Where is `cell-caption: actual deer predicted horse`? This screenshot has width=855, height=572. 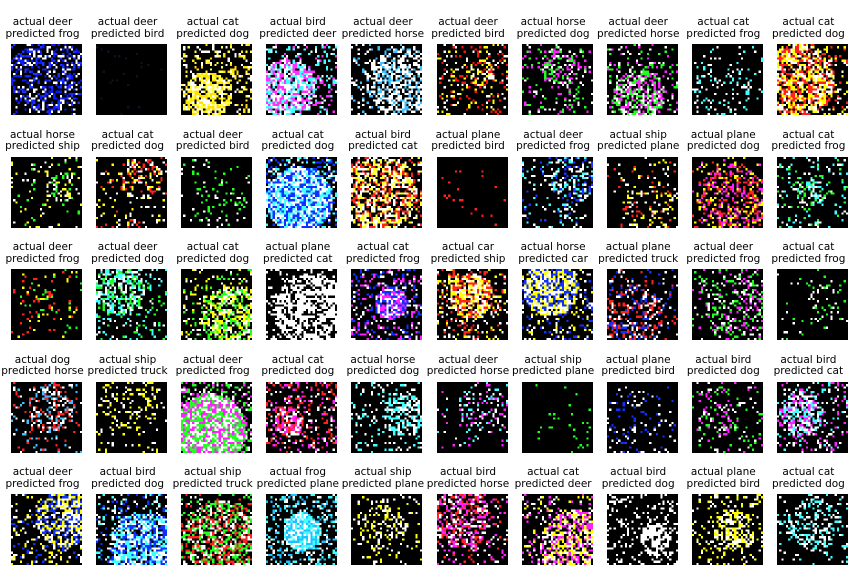 cell-caption: actual deer predicted horse is located at coordinates (638, 28).